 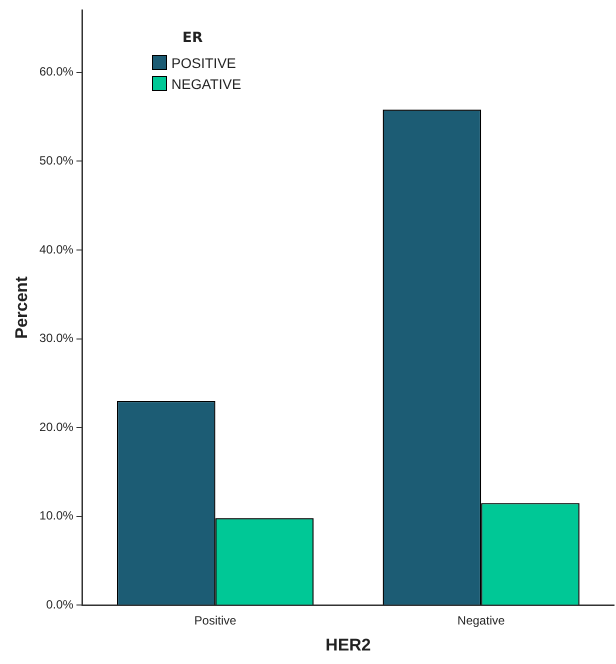 I want to click on y-tick-label: 60.0%, so click(x=56, y=71).